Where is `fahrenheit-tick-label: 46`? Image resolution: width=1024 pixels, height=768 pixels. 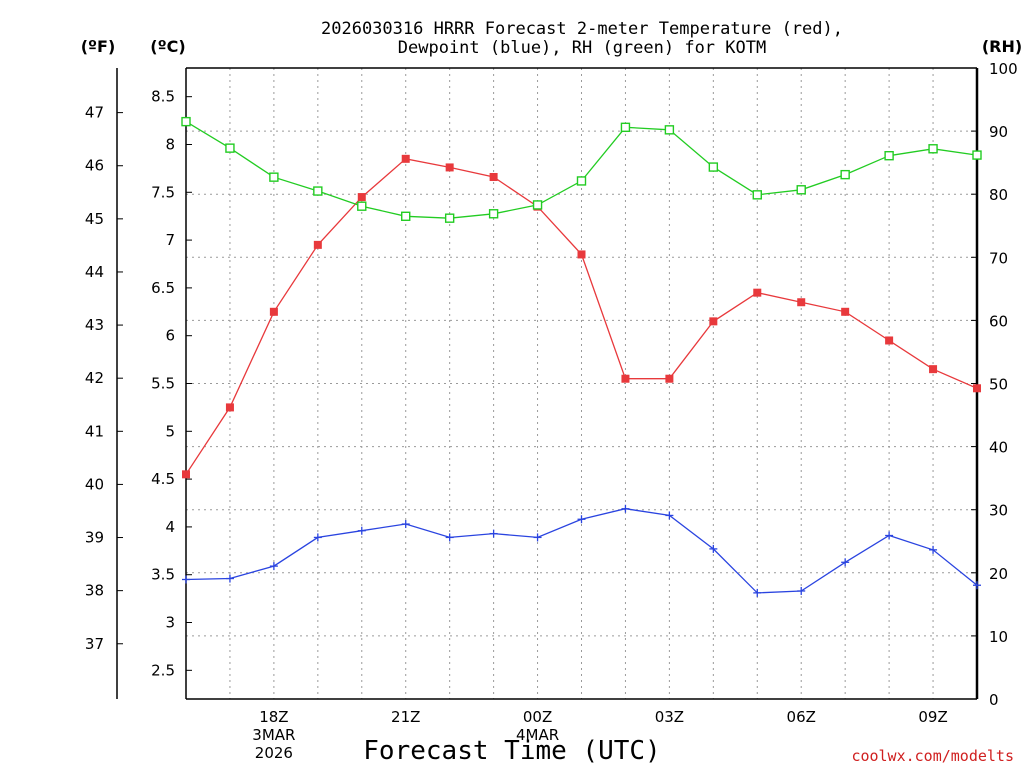 fahrenheit-tick-label: 46 is located at coordinates (94, 166).